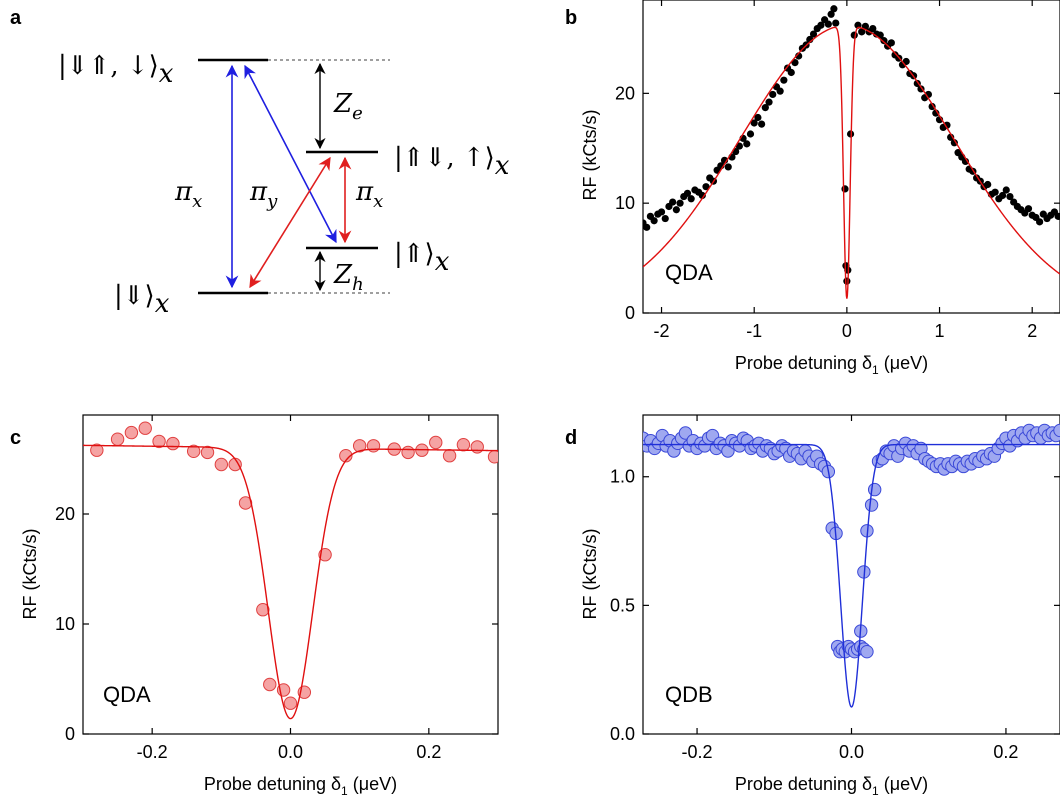  I want to click on panel-letter-c: c, so click(15, 438).